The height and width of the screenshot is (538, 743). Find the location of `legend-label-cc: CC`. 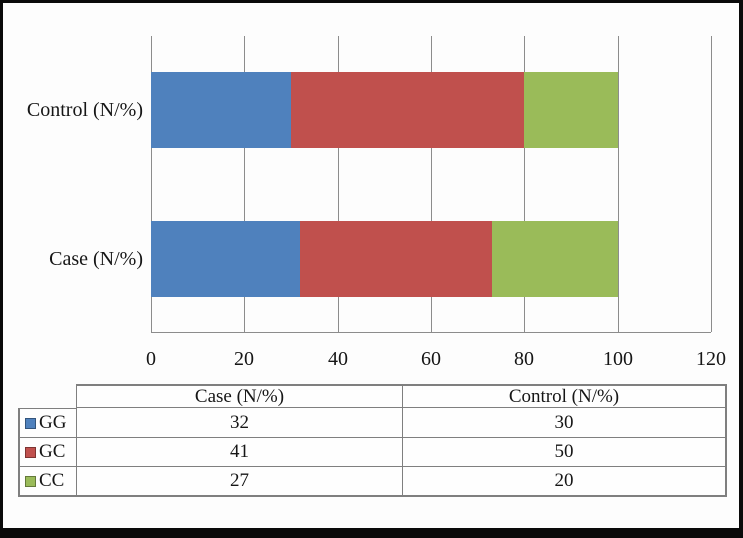

legend-label-cc: CC is located at coordinates (52, 480).